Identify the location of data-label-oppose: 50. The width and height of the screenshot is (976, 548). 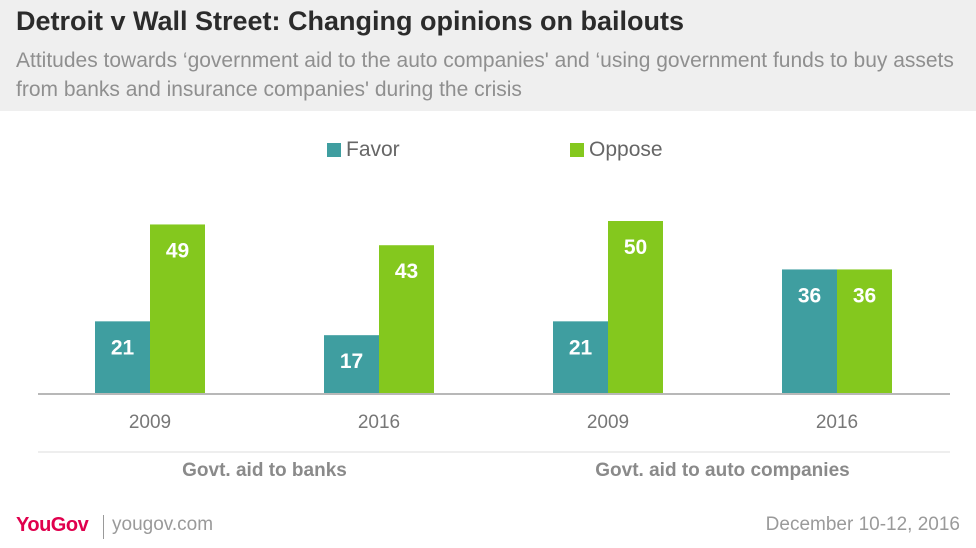
(635, 247).